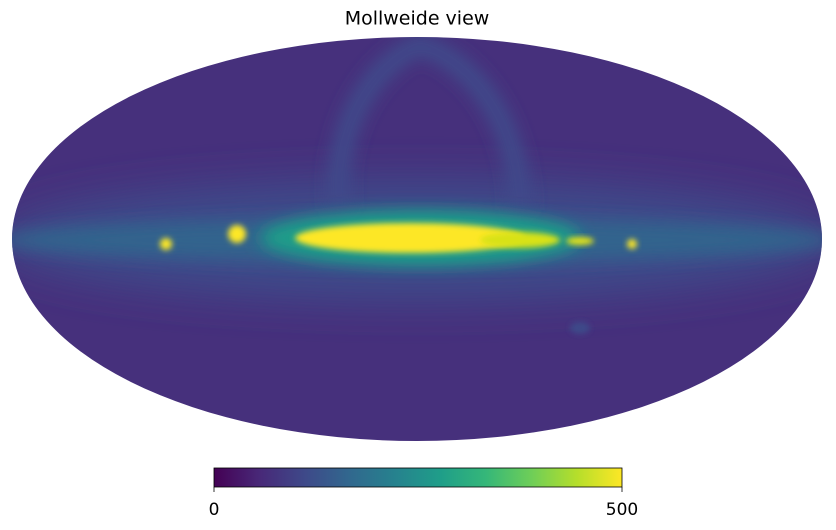  What do you see at coordinates (214, 510) in the screenshot?
I see `tick-label: 0` at bounding box center [214, 510].